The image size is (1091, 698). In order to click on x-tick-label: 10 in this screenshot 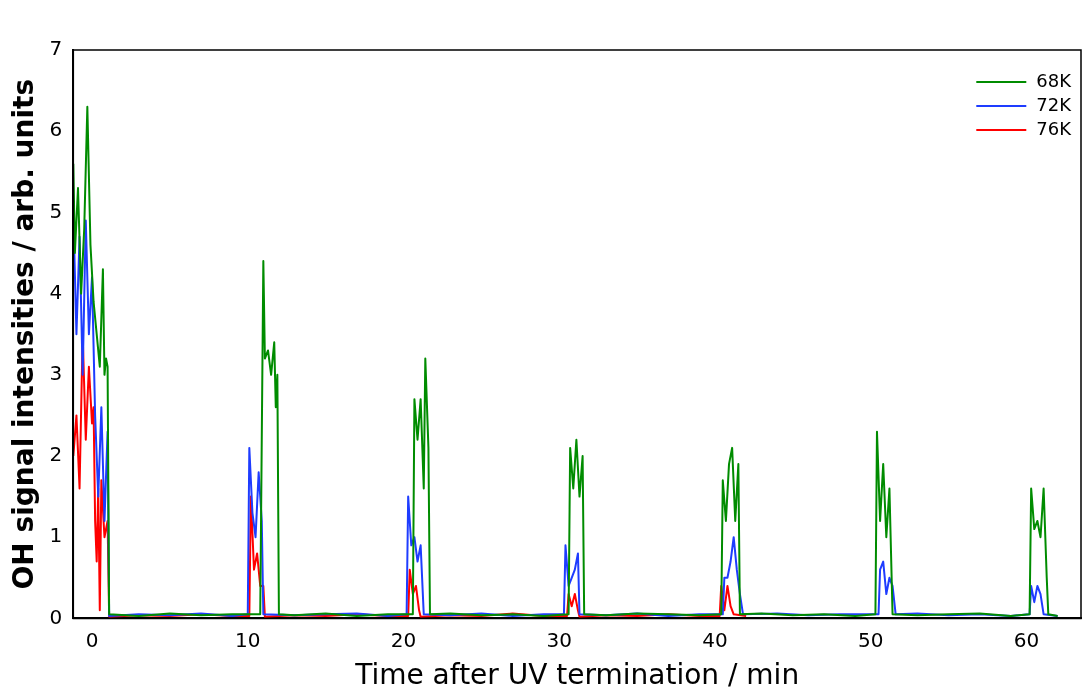, I will do `click(248, 639)`.